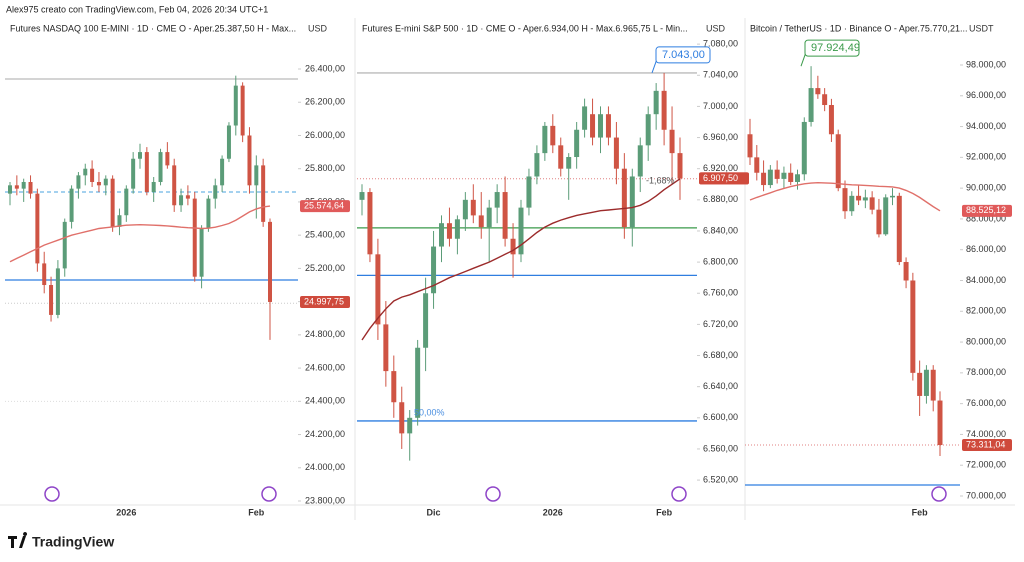 This screenshot has width=1024, height=562. What do you see at coordinates (716, 28) in the screenshot?
I see `currency: USD` at bounding box center [716, 28].